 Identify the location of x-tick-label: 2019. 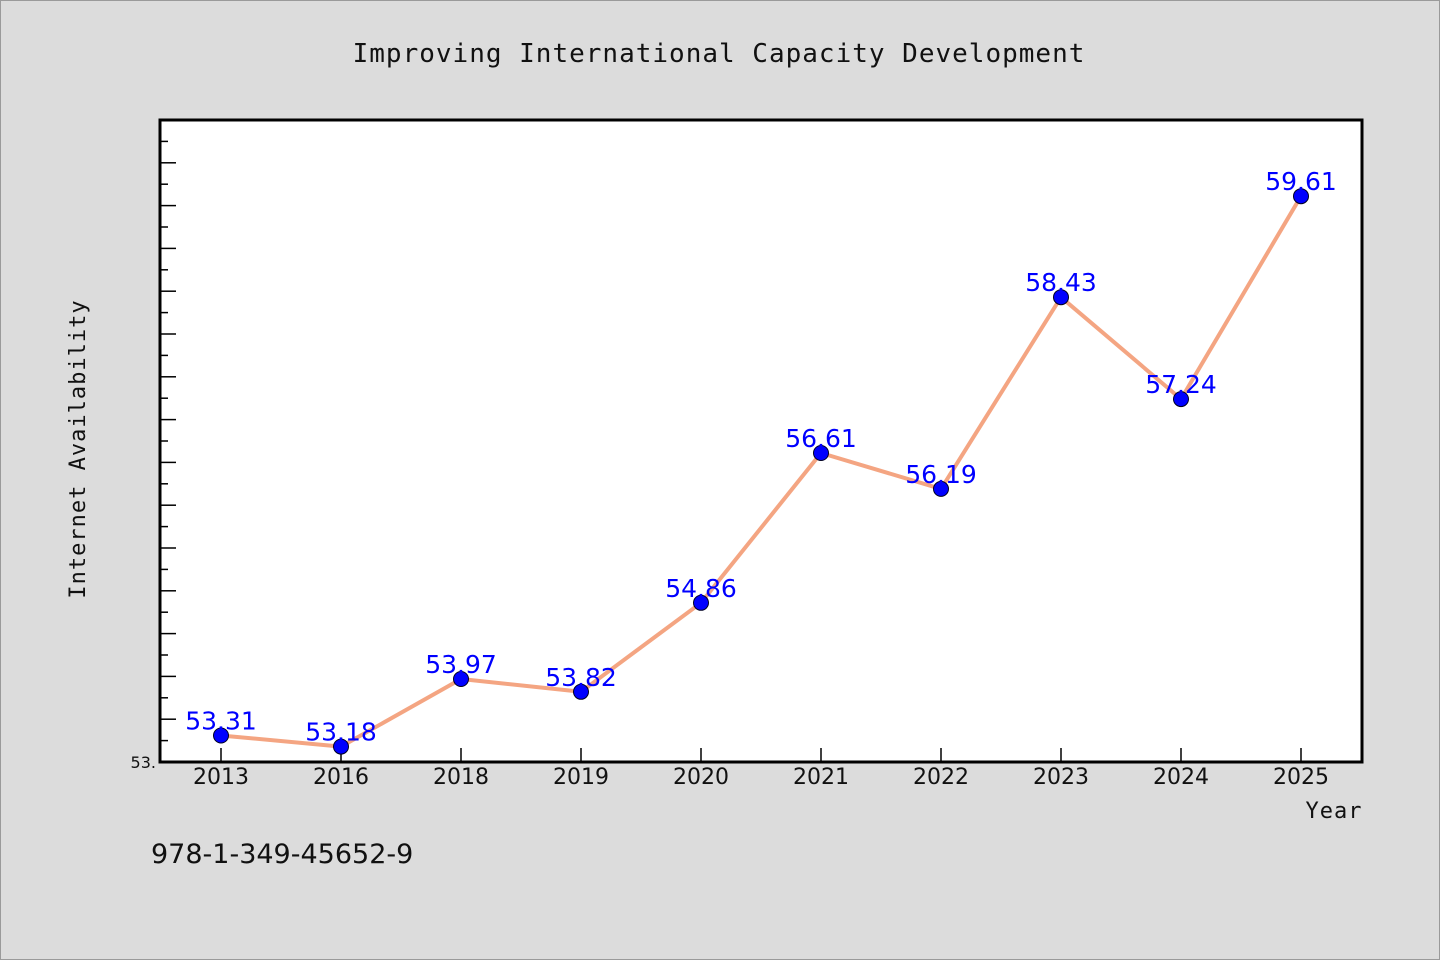
(581, 777).